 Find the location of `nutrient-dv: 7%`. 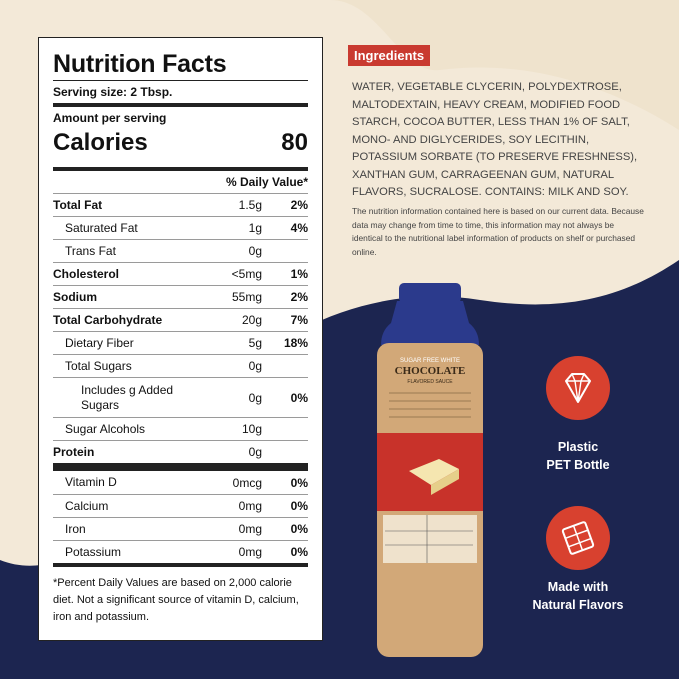

nutrient-dv: 7% is located at coordinates (299, 320).